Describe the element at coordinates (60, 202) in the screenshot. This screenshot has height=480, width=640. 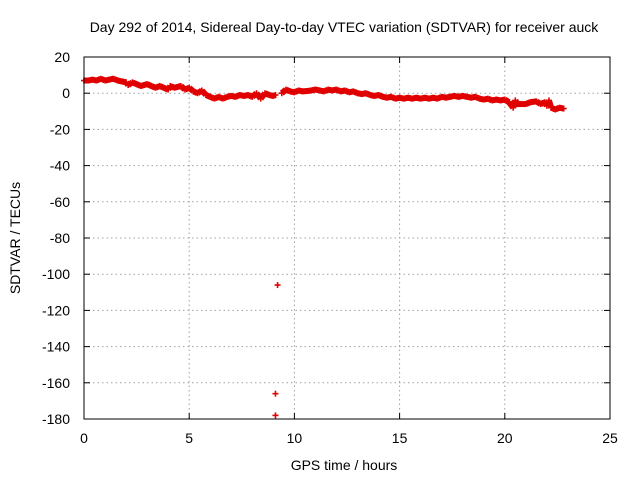
I see `y-tick-label: -60` at that location.